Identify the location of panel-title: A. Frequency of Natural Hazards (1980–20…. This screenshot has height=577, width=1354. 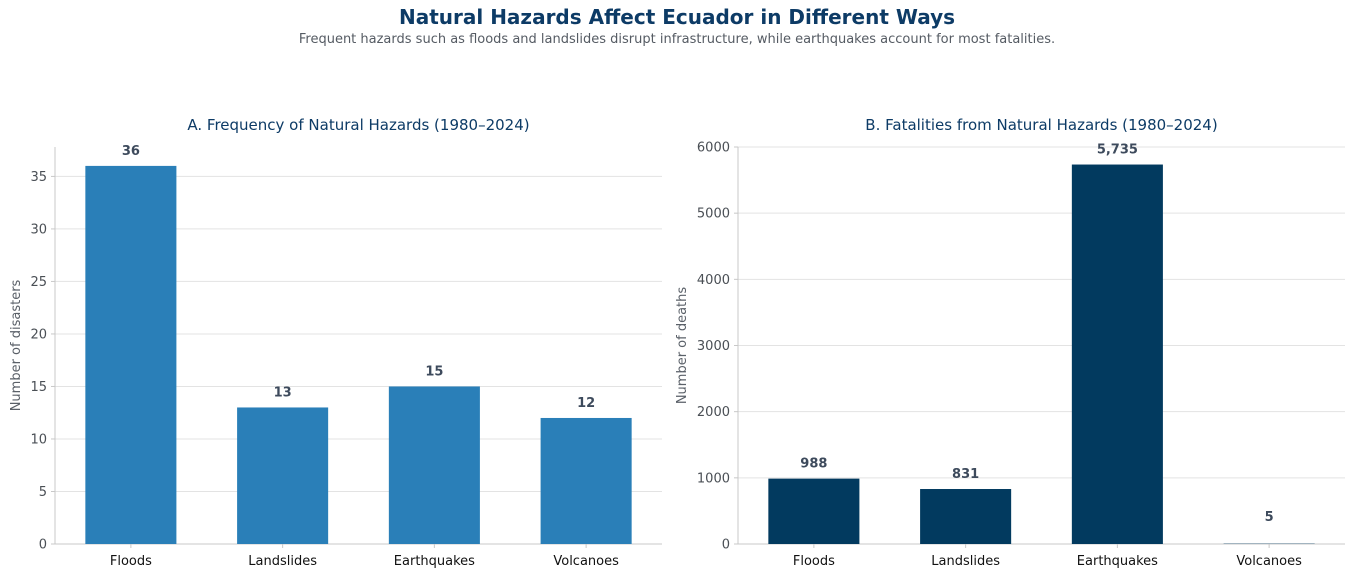
(358, 125).